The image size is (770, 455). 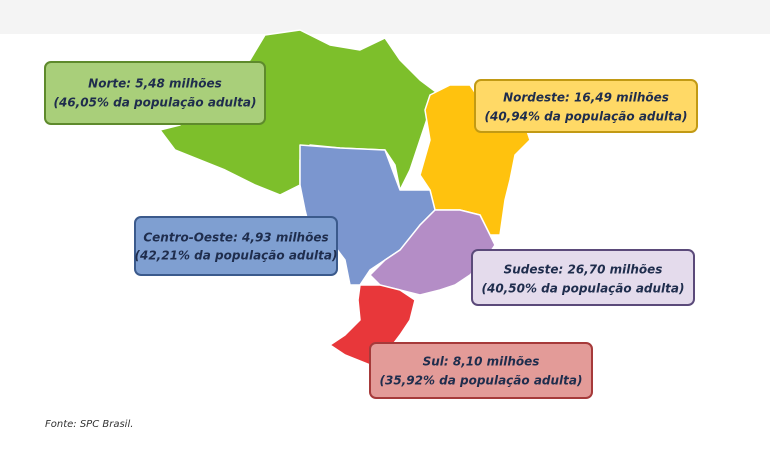 What do you see at coordinates (235, 238) in the screenshot?
I see `region-label: Centro-Oeste: 4,93 milhões` at bounding box center [235, 238].